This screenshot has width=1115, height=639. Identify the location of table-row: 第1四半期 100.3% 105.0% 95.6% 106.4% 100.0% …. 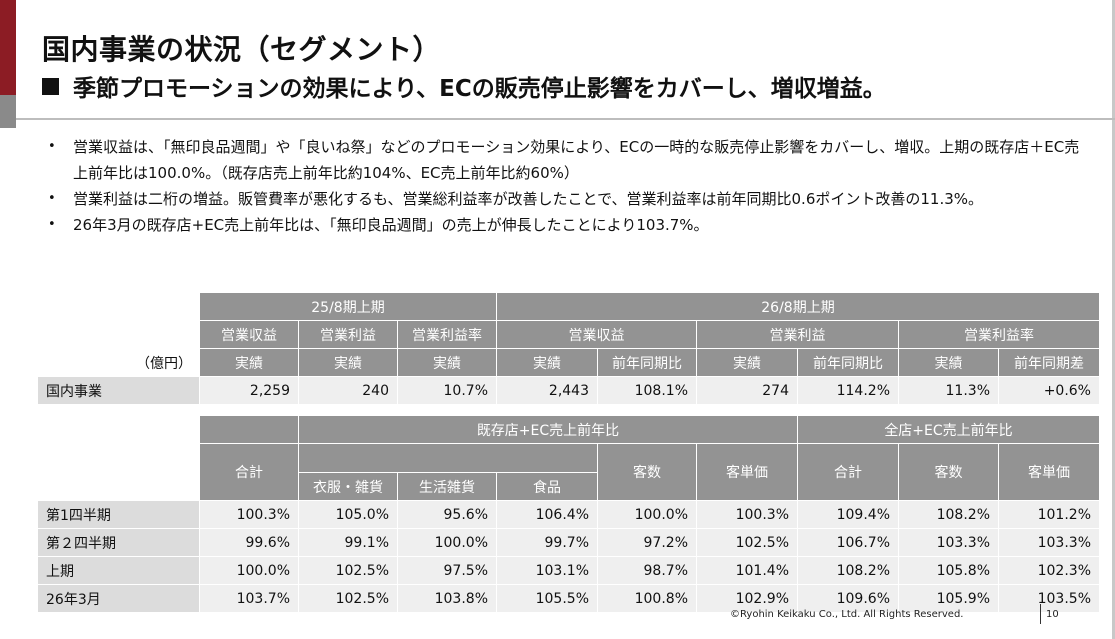
(569, 515).